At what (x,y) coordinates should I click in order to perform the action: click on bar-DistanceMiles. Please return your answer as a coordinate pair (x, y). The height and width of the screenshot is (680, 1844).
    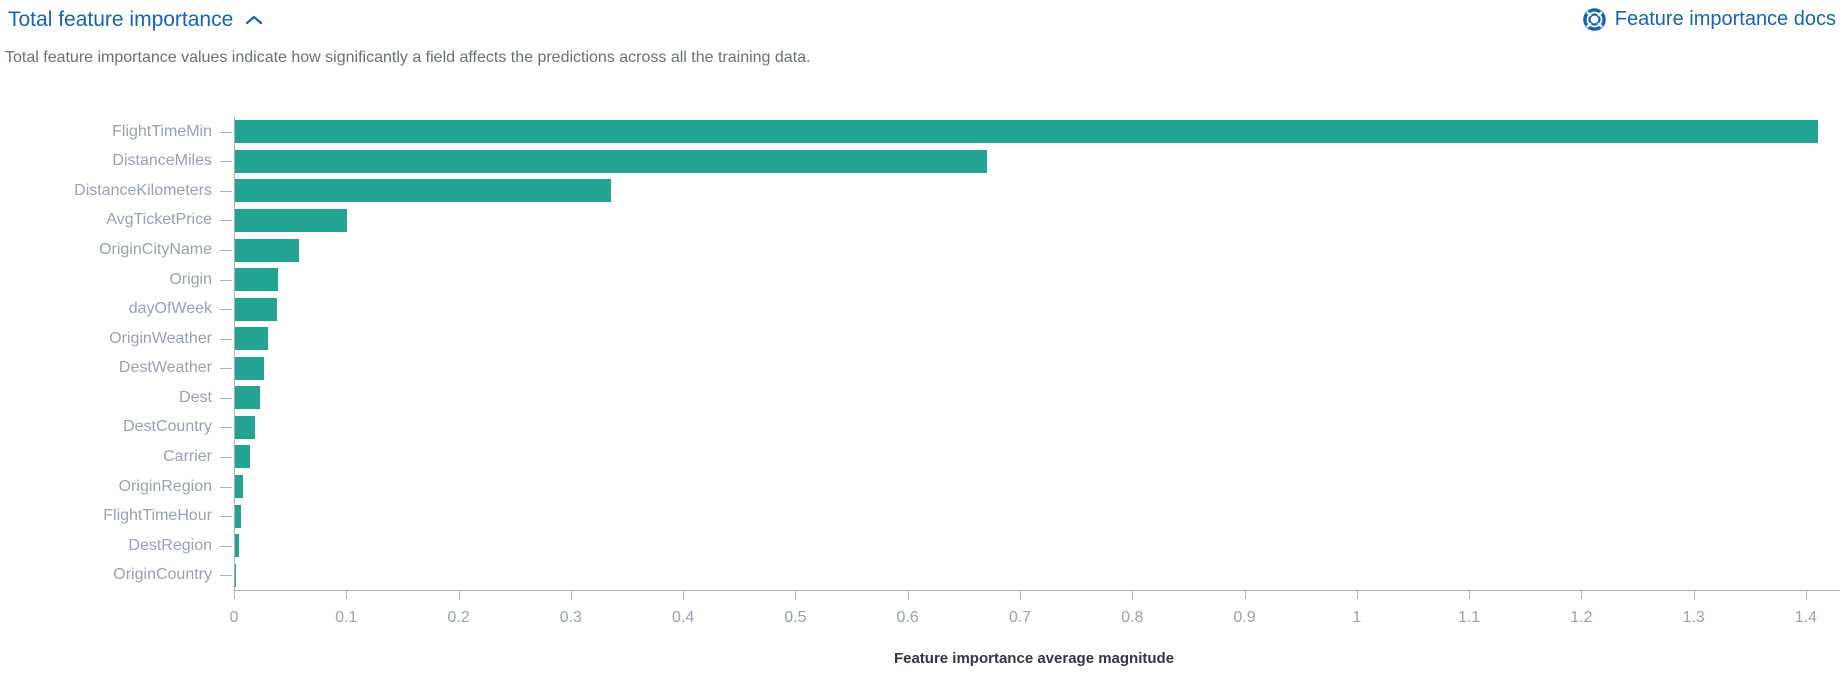
    Looking at the image, I should click on (611, 161).